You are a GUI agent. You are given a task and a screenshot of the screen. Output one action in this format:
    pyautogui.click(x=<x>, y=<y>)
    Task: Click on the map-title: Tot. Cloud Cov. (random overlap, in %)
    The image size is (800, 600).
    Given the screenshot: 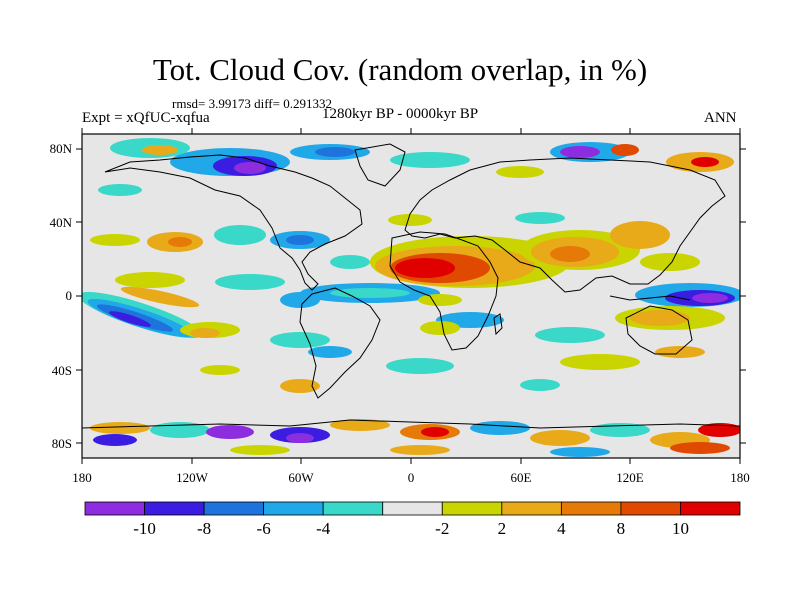 What is the action you would take?
    pyautogui.click(x=400, y=69)
    